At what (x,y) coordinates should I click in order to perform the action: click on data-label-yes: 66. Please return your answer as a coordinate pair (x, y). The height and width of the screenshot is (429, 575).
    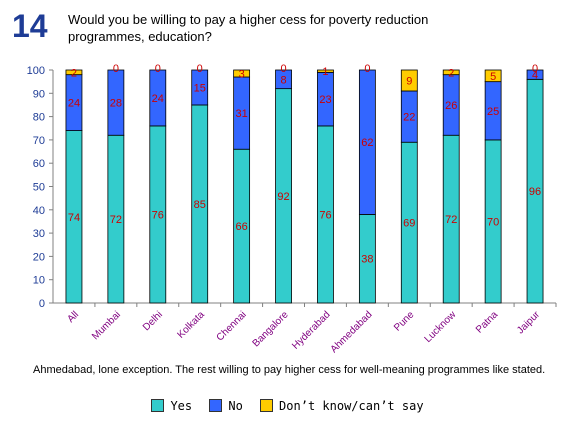
    Looking at the image, I should click on (242, 227).